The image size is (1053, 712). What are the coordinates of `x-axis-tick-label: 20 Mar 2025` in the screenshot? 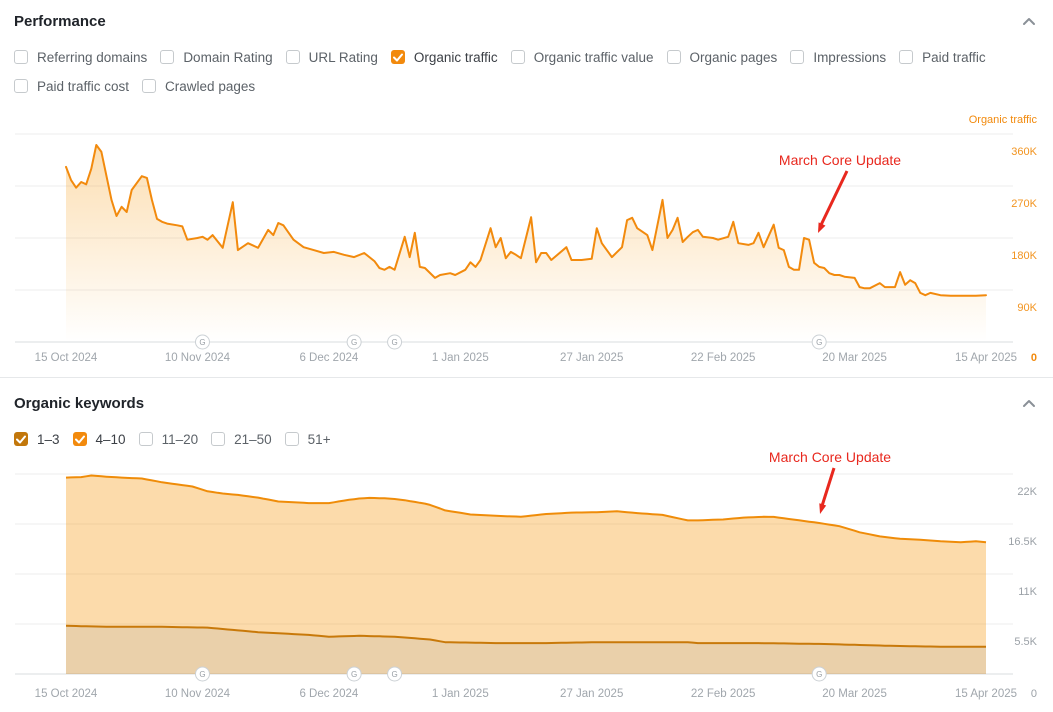 It's located at (854, 694).